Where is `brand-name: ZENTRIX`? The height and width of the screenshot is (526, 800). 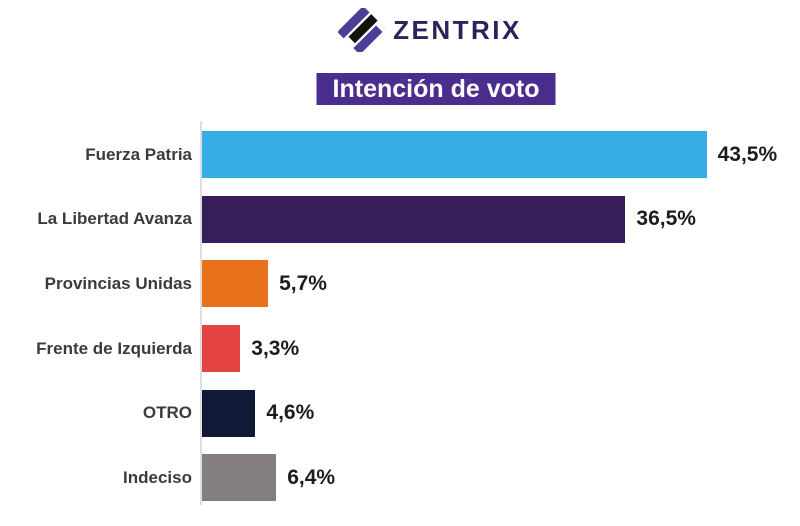 brand-name: ZENTRIX is located at coordinates (457, 29).